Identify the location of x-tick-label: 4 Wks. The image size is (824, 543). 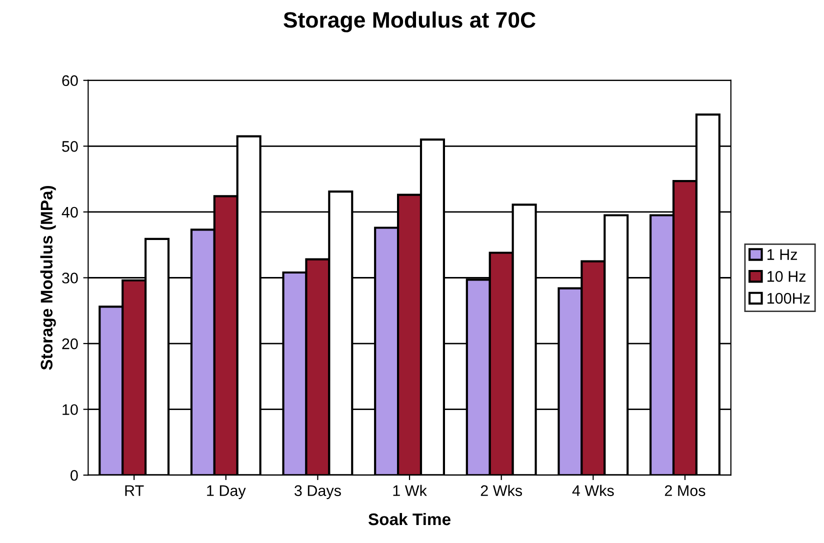
(593, 490).